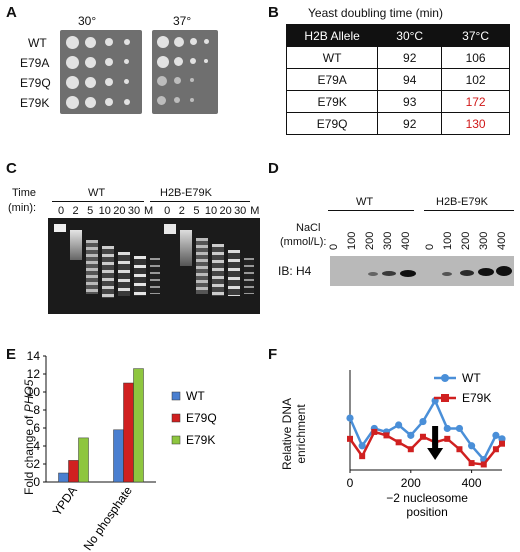 Image resolution: width=520 pixels, height=552 pixels. What do you see at coordinates (101, 72) in the screenshot?
I see `spot-plate-30c` at bounding box center [101, 72].